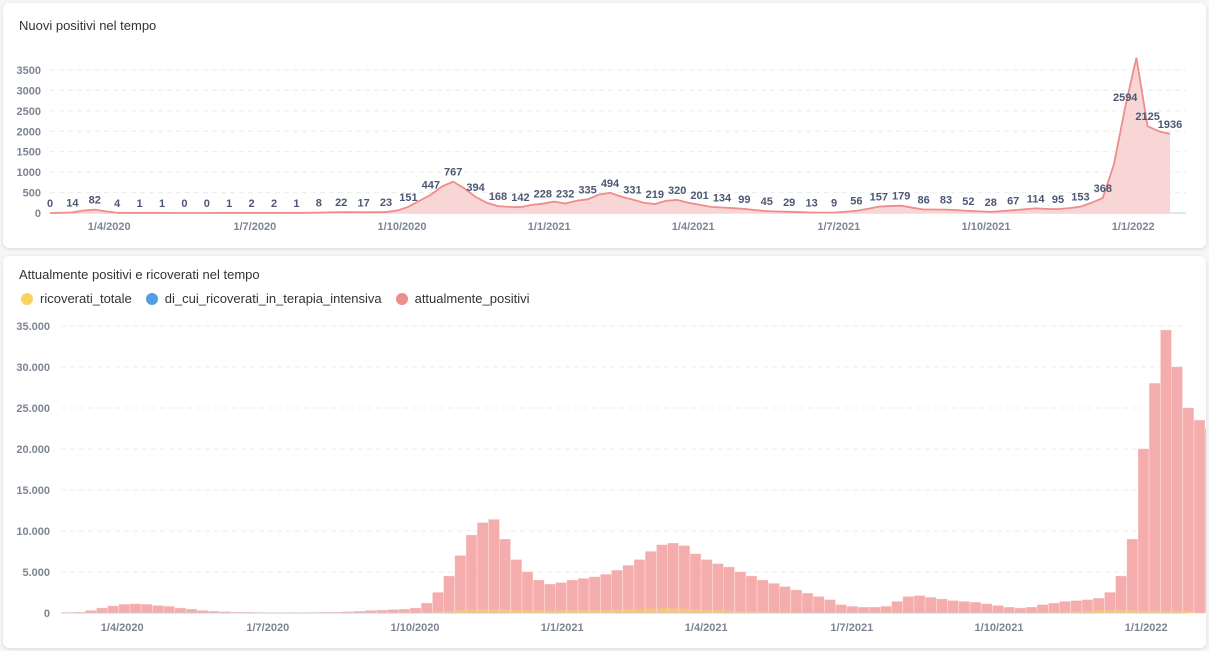 The image size is (1209, 651). I want to click on legend-dot-icon, so click(401, 298).